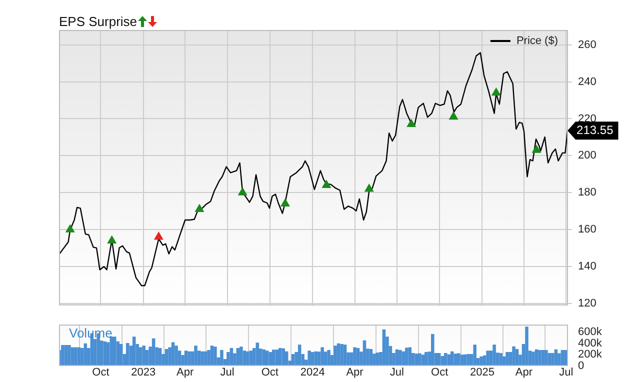 The height and width of the screenshot is (382, 640). What do you see at coordinates (482, 372) in the screenshot?
I see `x-tick-label: 2025` at bounding box center [482, 372].